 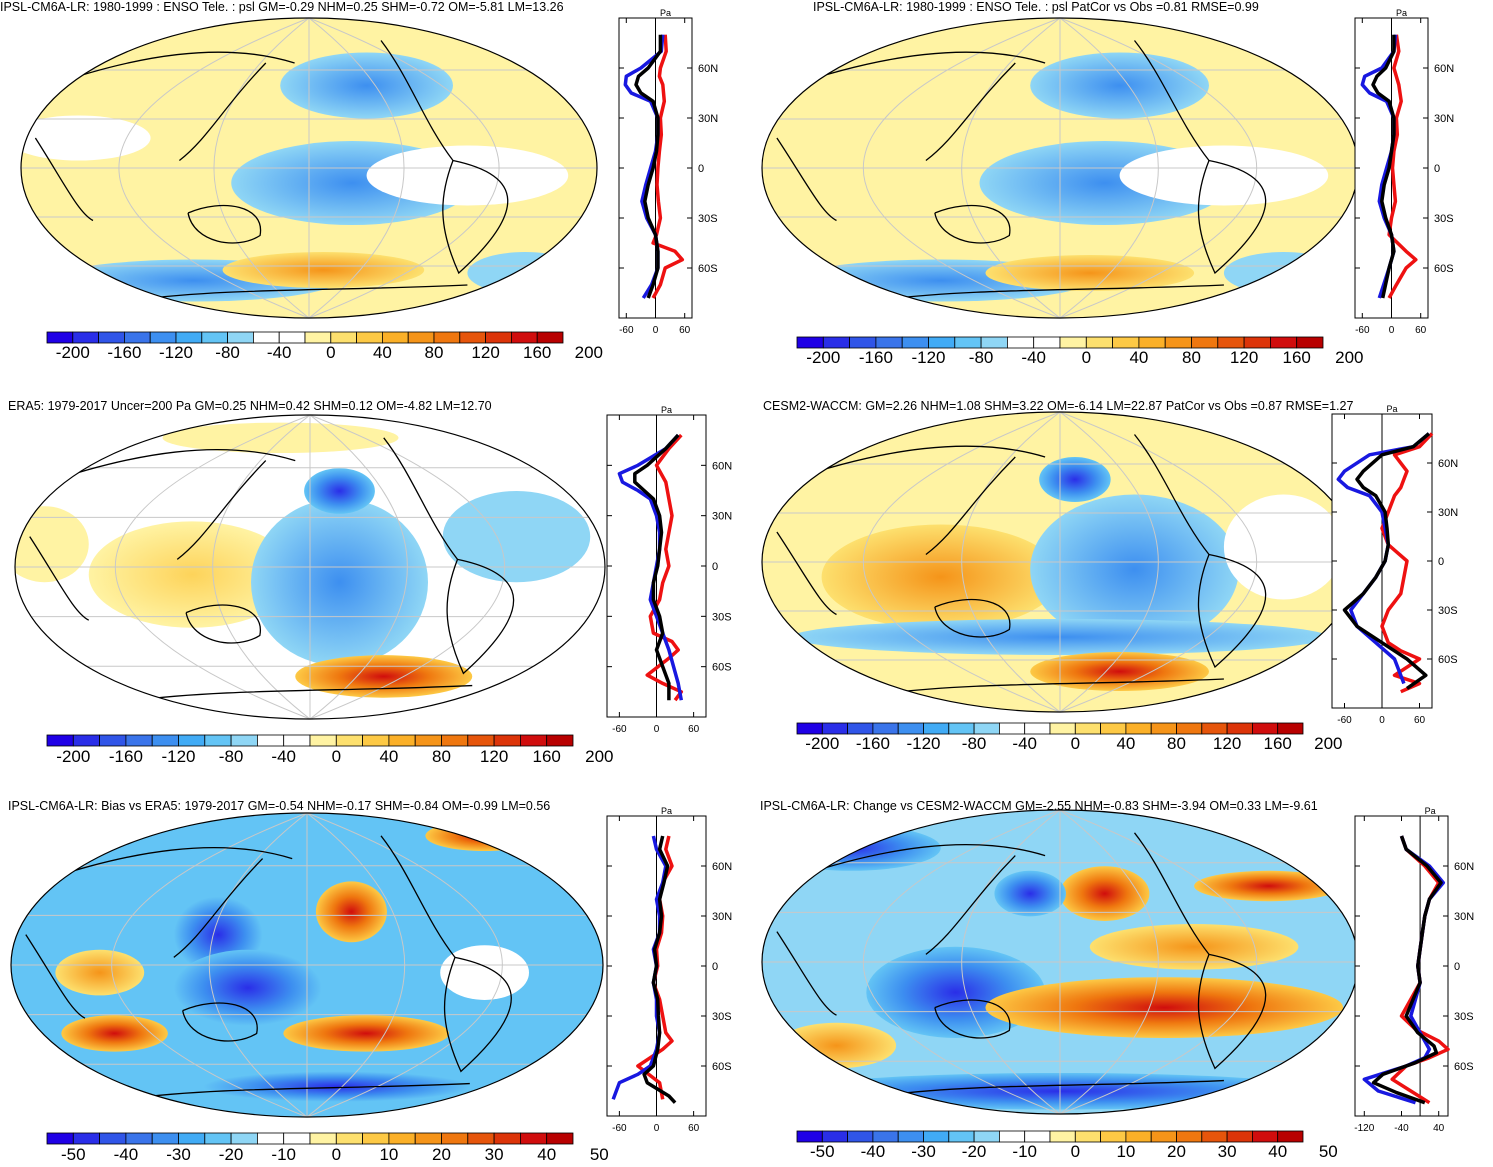 I want to click on colorbar-tick-label: -80, so click(x=227, y=352).